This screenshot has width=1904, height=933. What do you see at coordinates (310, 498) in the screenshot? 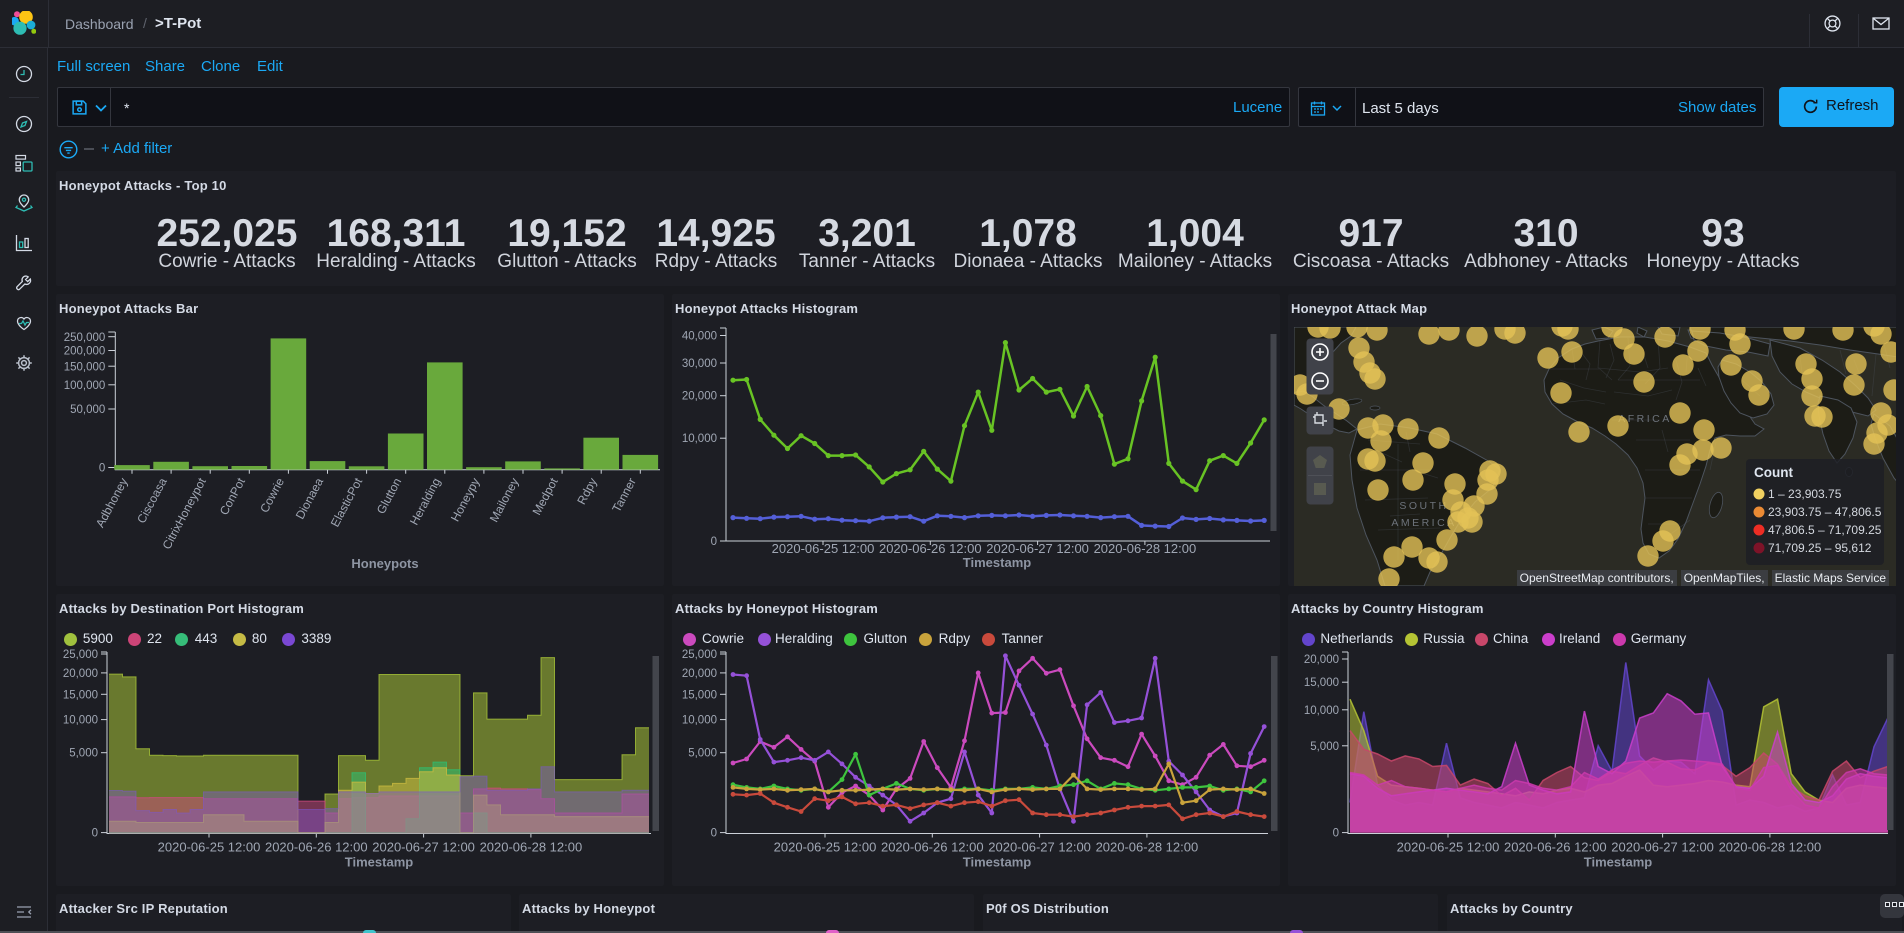
I see `svg-text: Dionaea` at bounding box center [310, 498].